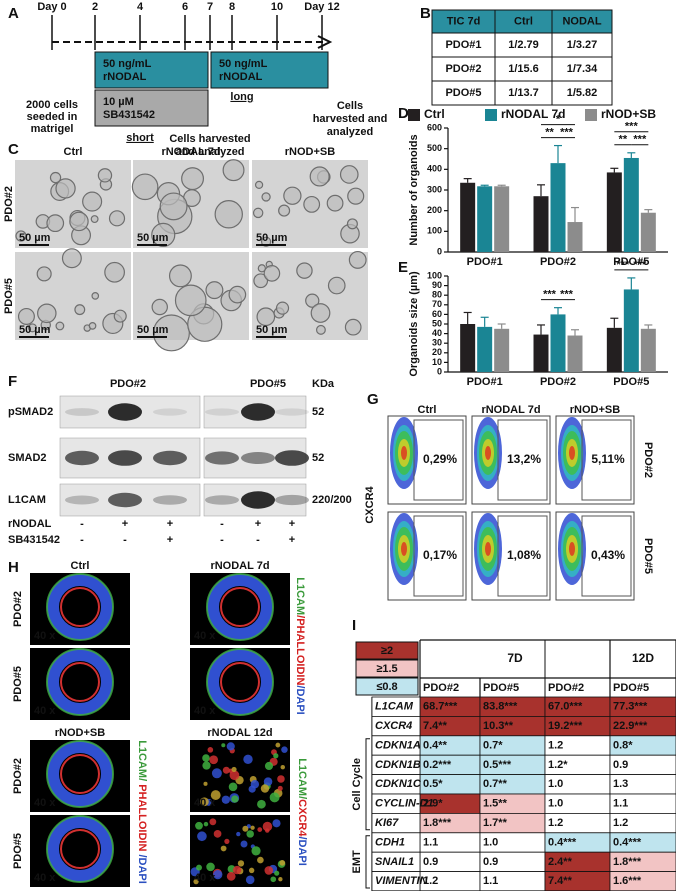  Describe the element at coordinates (437, 362) in the screenshot. I see `y-tick-label: 10` at that location.